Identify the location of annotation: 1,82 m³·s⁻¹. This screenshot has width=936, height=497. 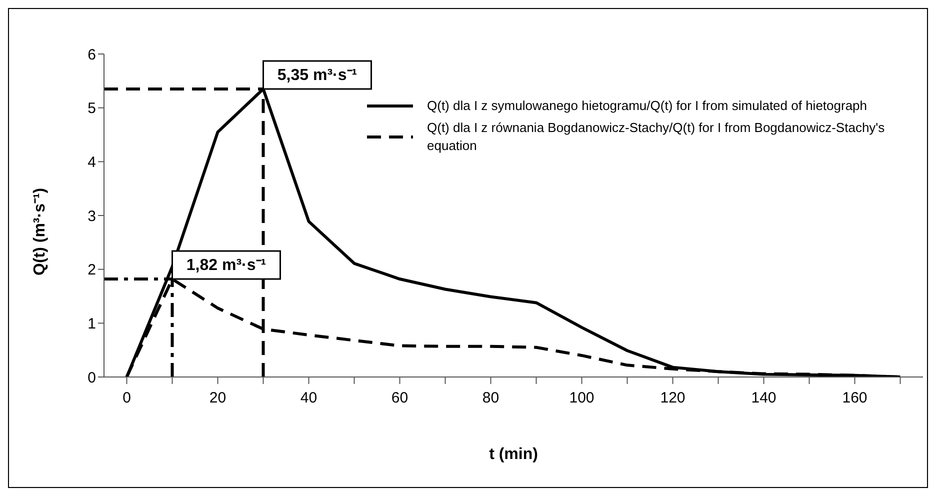
(226, 265).